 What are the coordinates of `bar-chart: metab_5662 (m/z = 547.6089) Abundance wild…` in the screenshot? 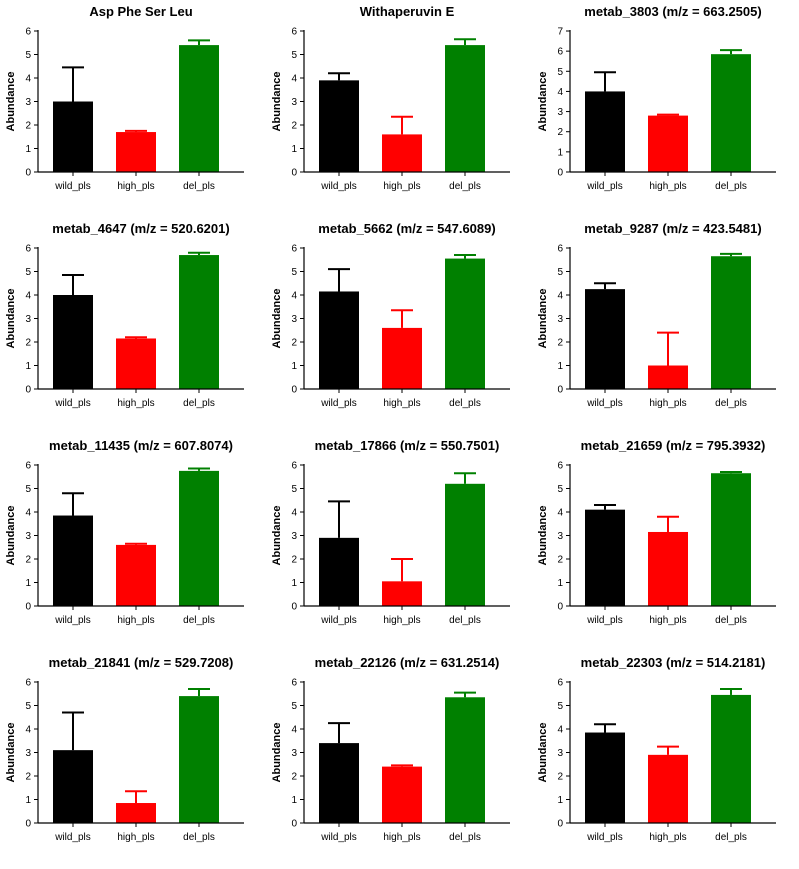 It's located at (390, 315).